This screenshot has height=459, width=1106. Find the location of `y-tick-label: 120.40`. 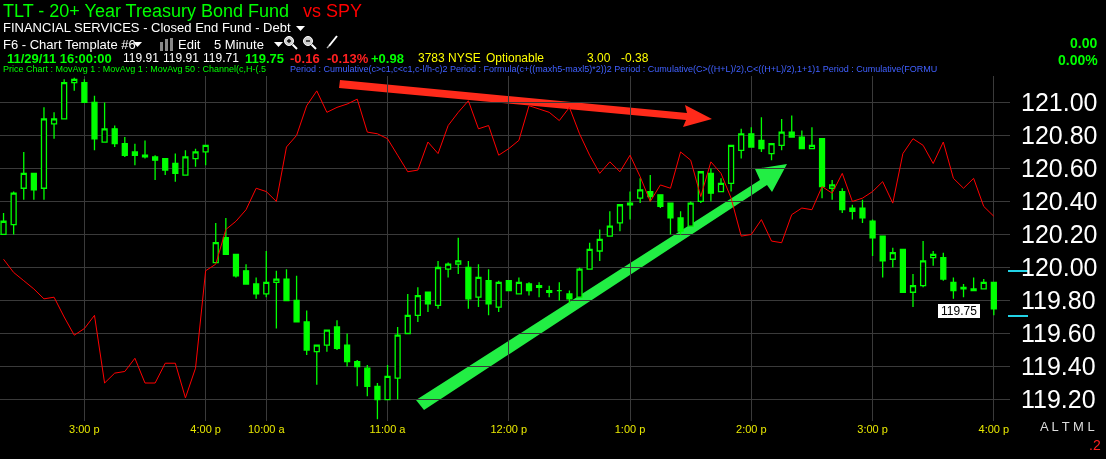

y-tick-label: 120.40 is located at coordinates (1059, 201).